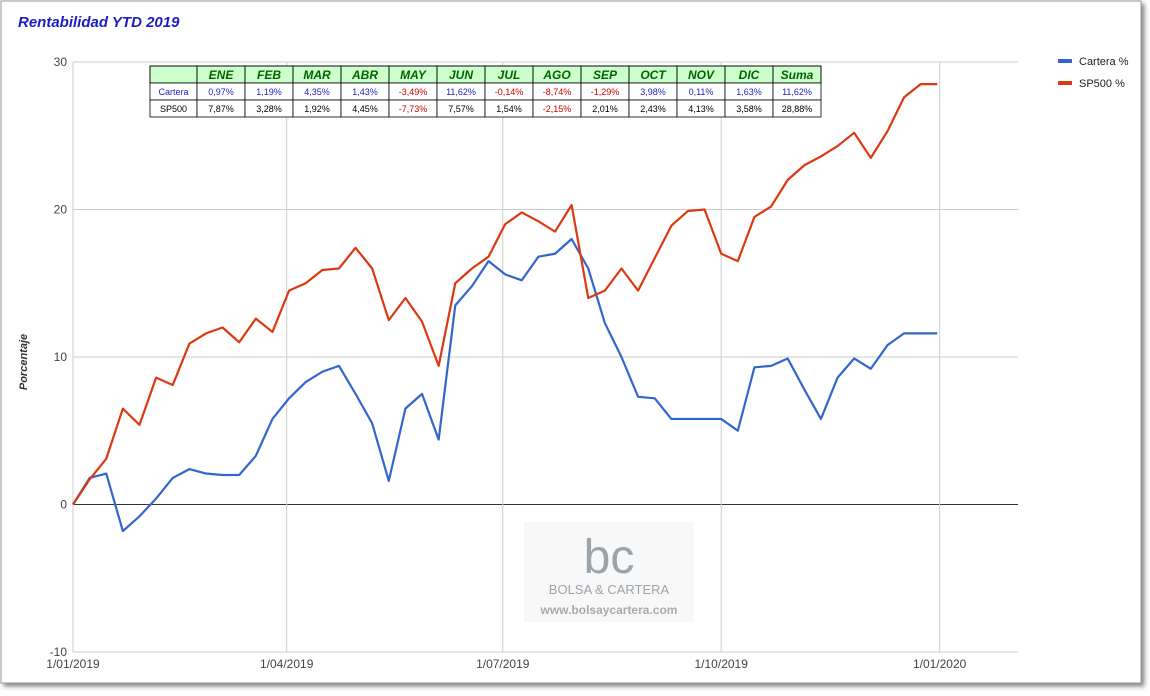 This screenshot has width=1150, height=696. What do you see at coordinates (413, 92) in the screenshot?
I see `table-value: -3,49%` at bounding box center [413, 92].